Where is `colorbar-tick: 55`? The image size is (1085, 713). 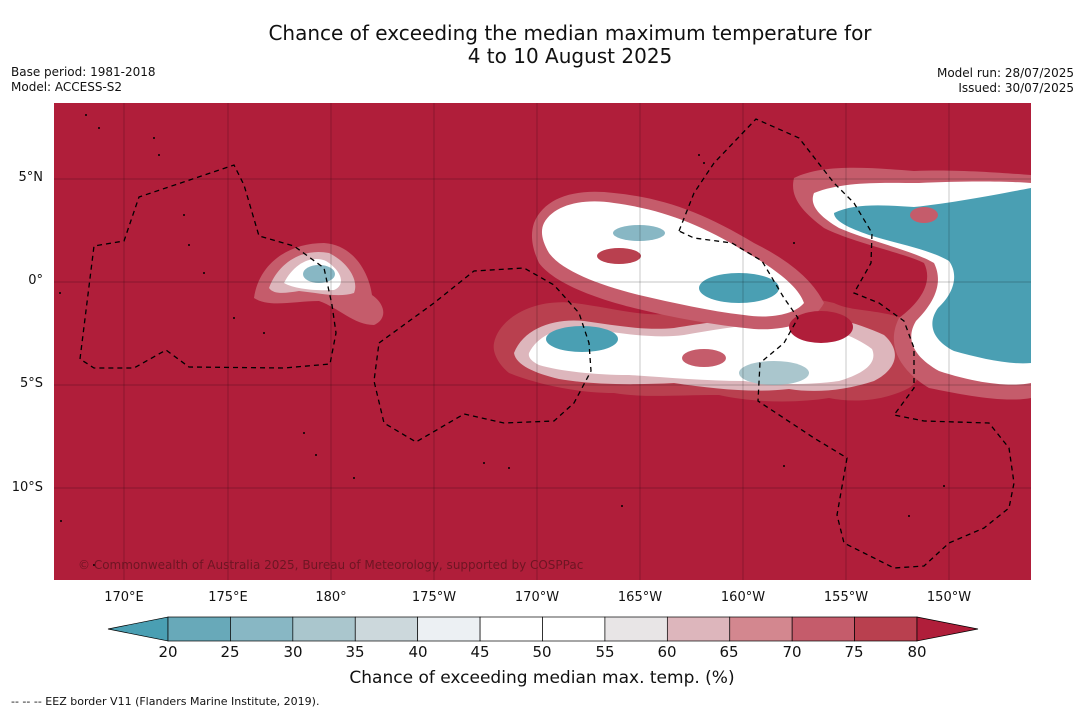 colorbar-tick: 55 is located at coordinates (605, 652).